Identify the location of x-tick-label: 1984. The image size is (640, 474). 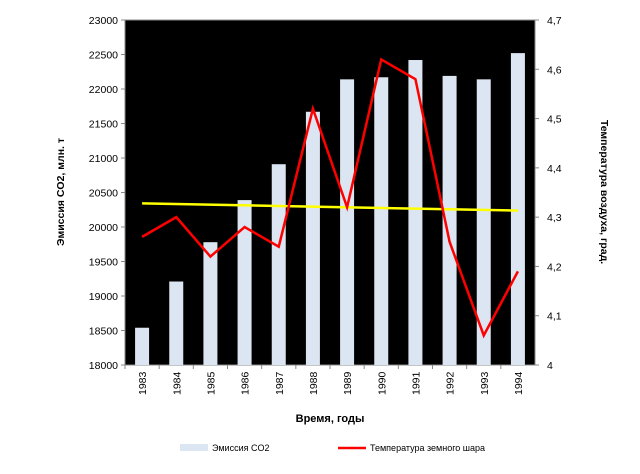
(177, 383).